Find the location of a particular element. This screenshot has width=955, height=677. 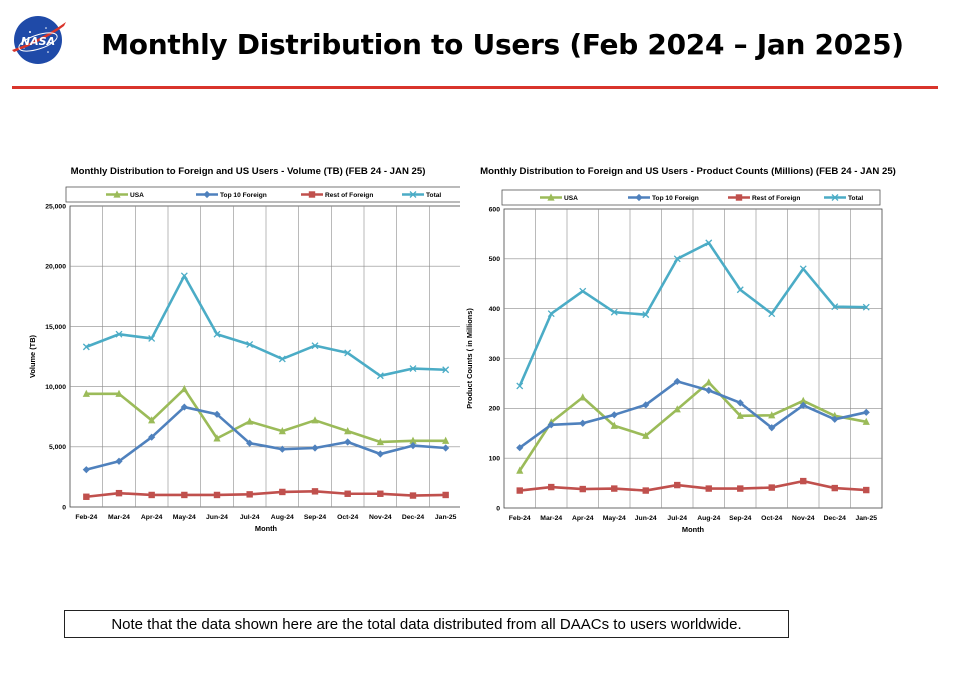

y-tick-label: 100 is located at coordinates (495, 459).